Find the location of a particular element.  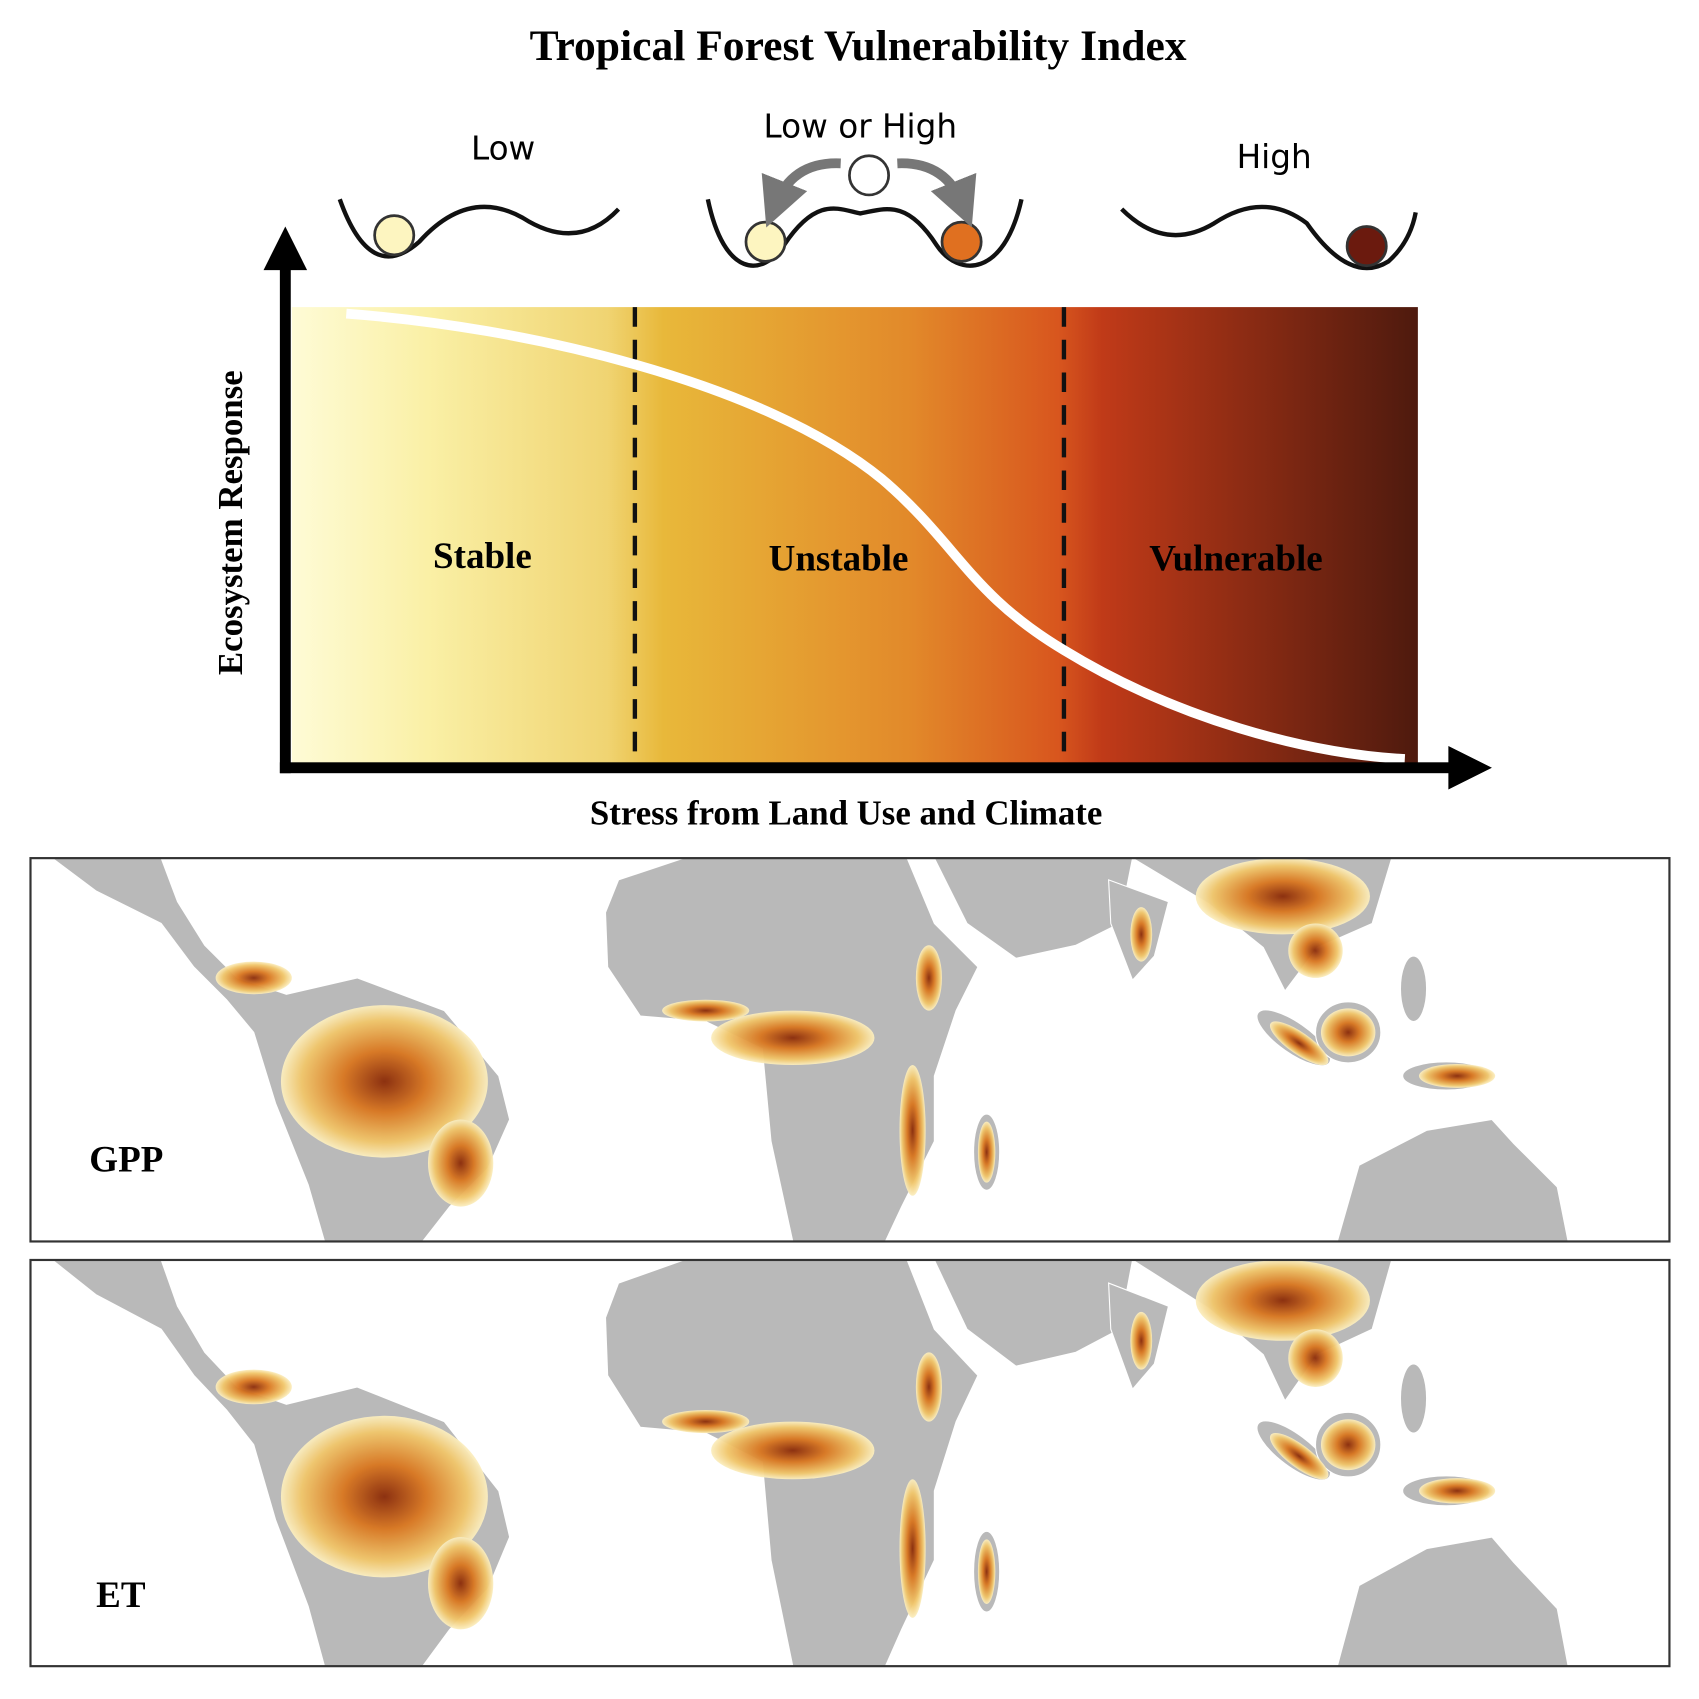

x-axis-label: Stress from Land Use and Climate is located at coordinates (846, 813).